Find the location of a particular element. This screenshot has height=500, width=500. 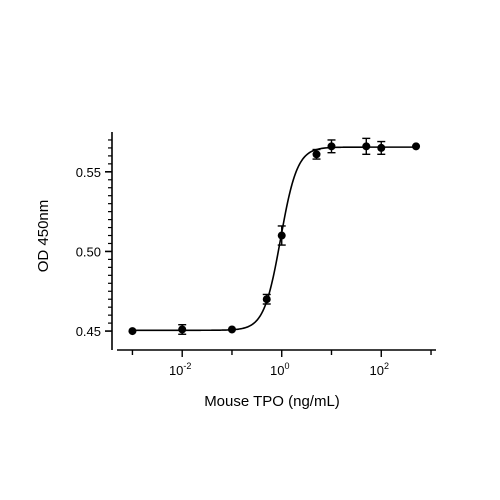

y-tick-label: 0.45 is located at coordinates (88, 331).